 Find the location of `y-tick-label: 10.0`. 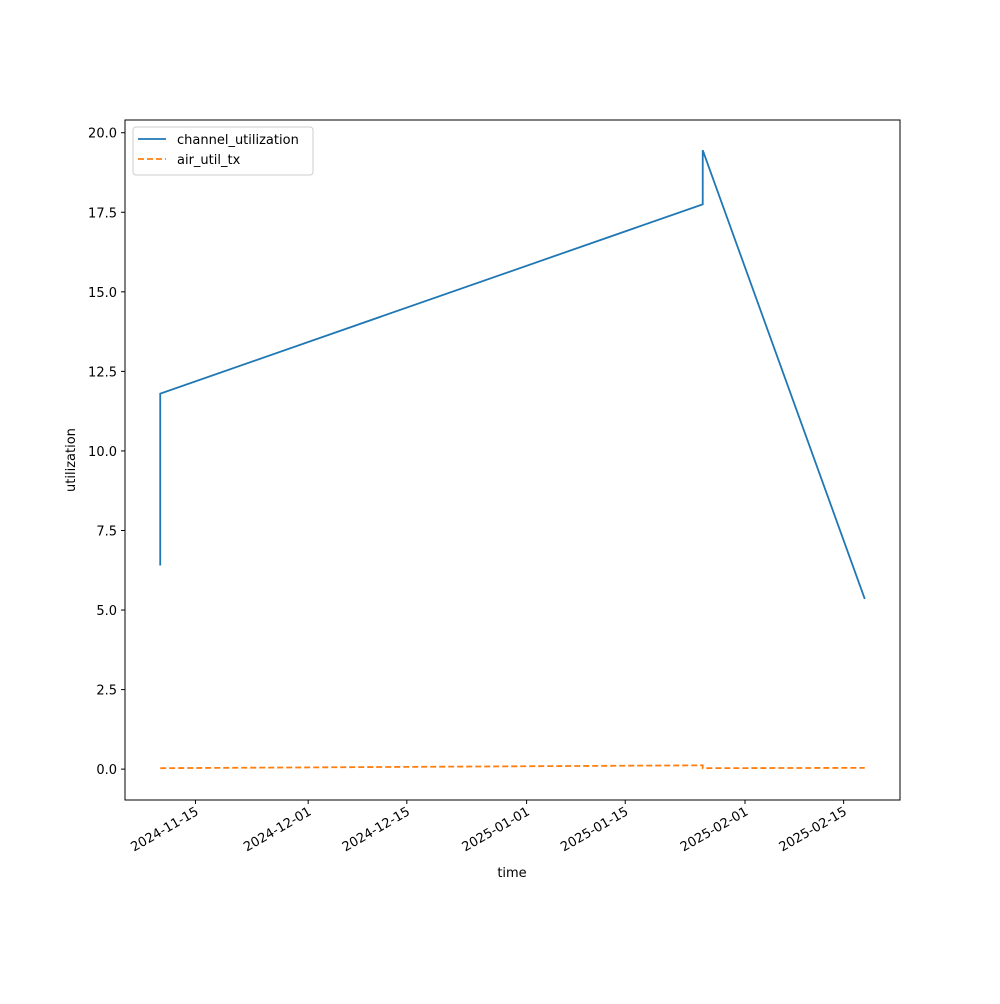

y-tick-label: 10.0 is located at coordinates (102, 452).